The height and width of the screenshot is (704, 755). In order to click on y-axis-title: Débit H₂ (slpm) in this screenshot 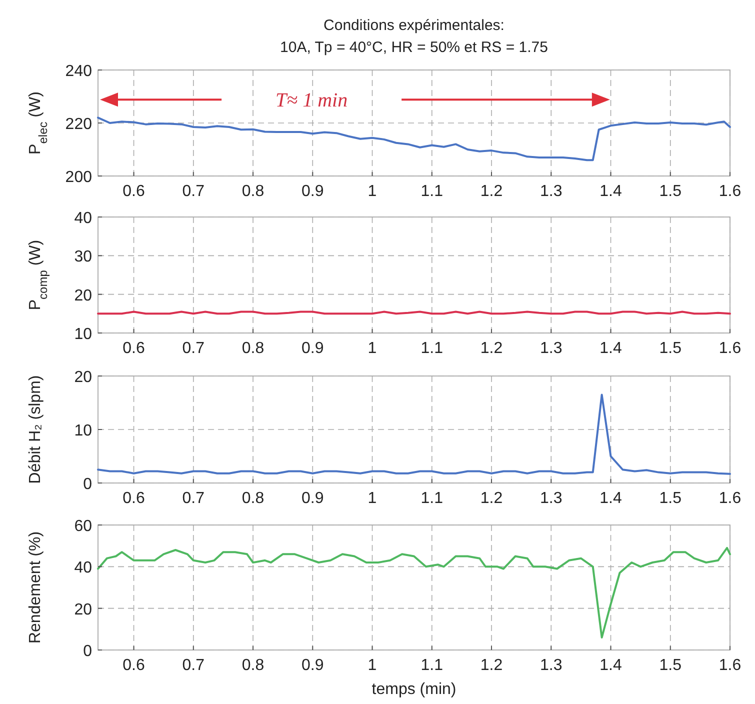, I will do `click(35, 429)`.